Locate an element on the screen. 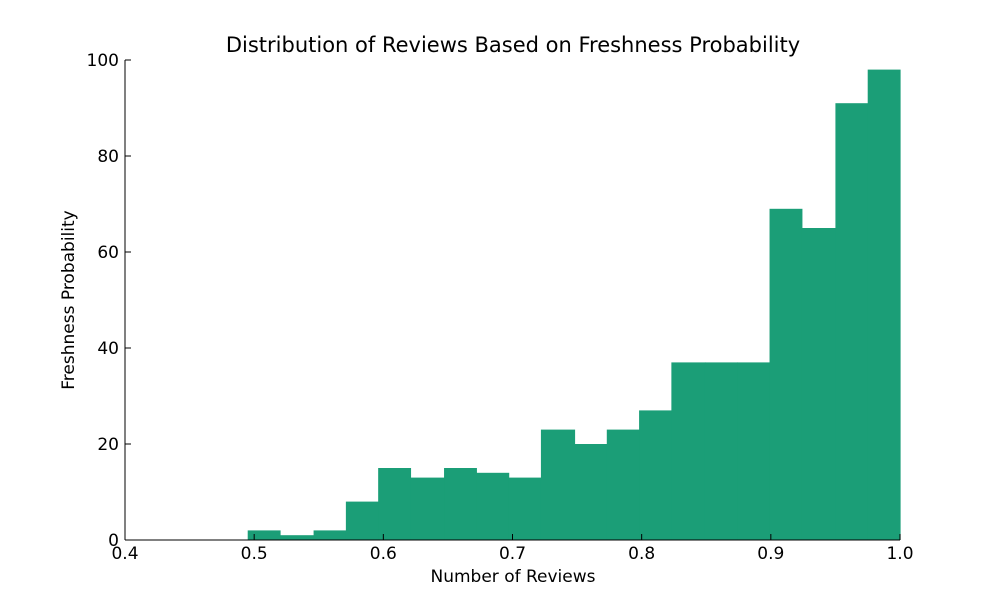  y-tick-label-1: 20 is located at coordinates (108, 445).